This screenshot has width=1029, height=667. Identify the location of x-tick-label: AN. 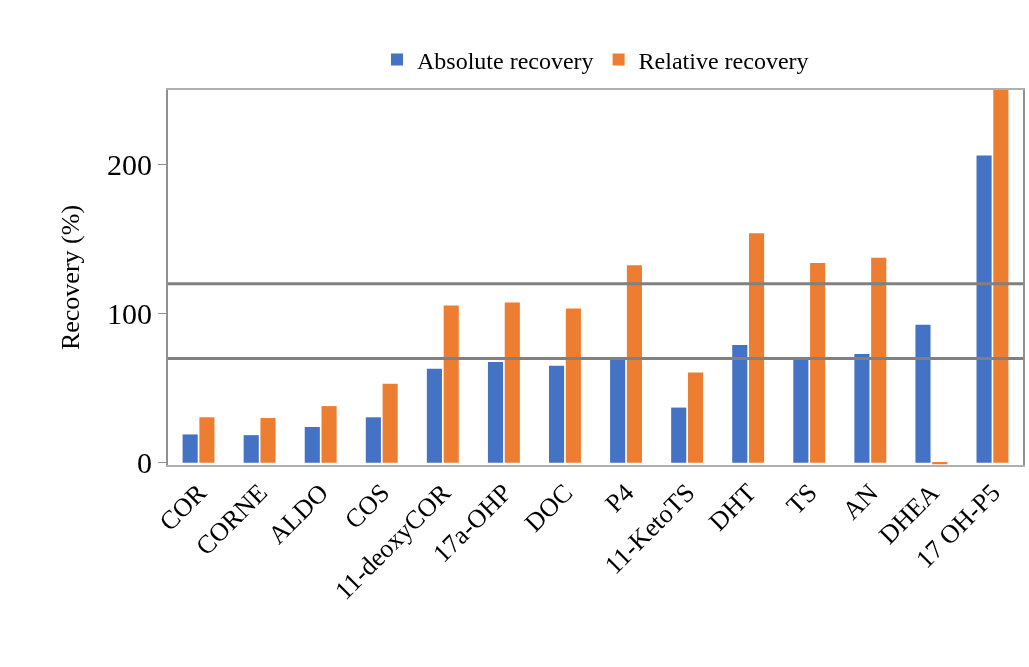
(860, 501).